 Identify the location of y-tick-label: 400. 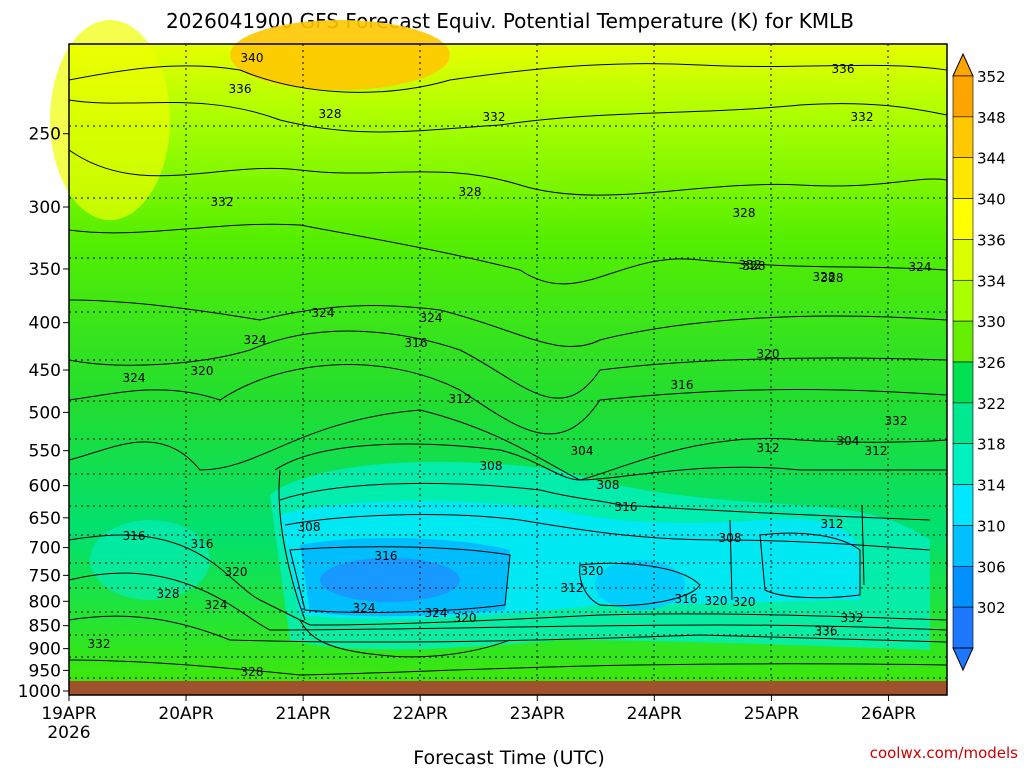
(45, 324).